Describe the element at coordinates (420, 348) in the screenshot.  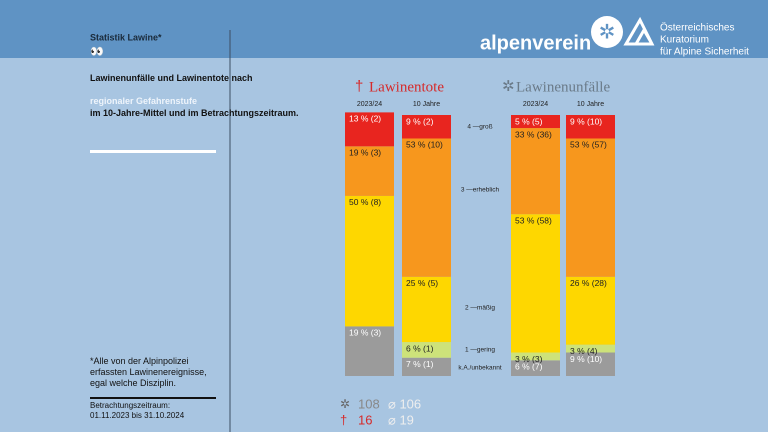
I see `value-label: 6 % (1)` at that location.